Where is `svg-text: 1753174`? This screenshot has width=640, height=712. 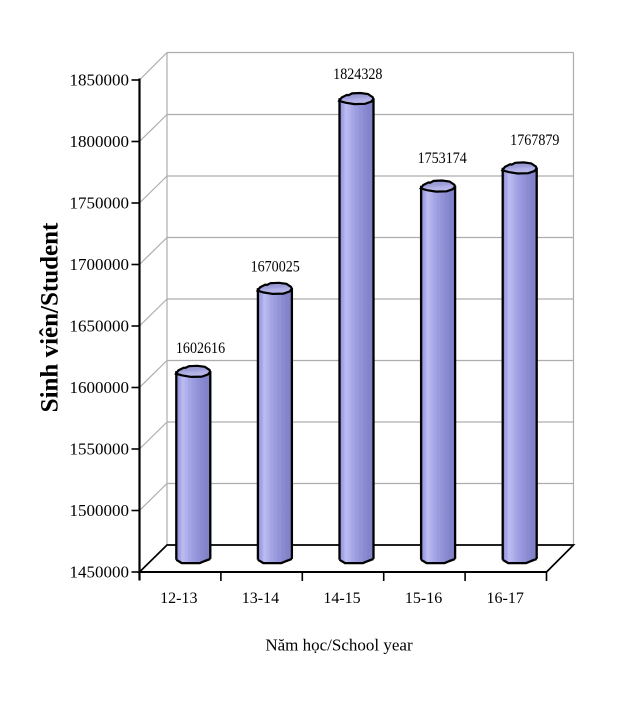 svg-text: 1753174 is located at coordinates (443, 158).